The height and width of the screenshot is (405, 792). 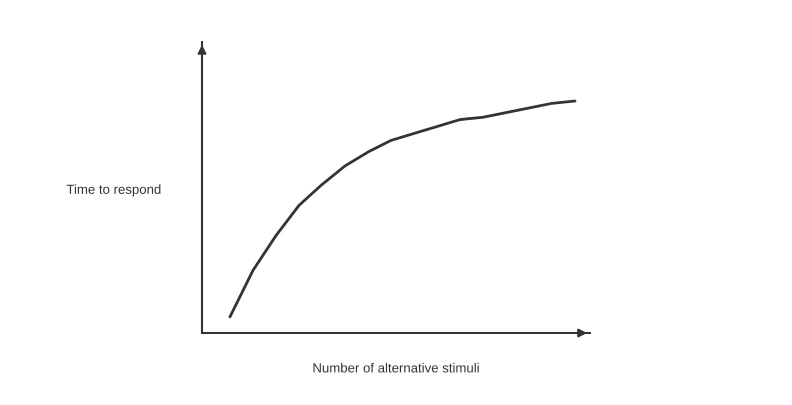 I want to click on y-axis-title: Time to respond, so click(x=113, y=190).